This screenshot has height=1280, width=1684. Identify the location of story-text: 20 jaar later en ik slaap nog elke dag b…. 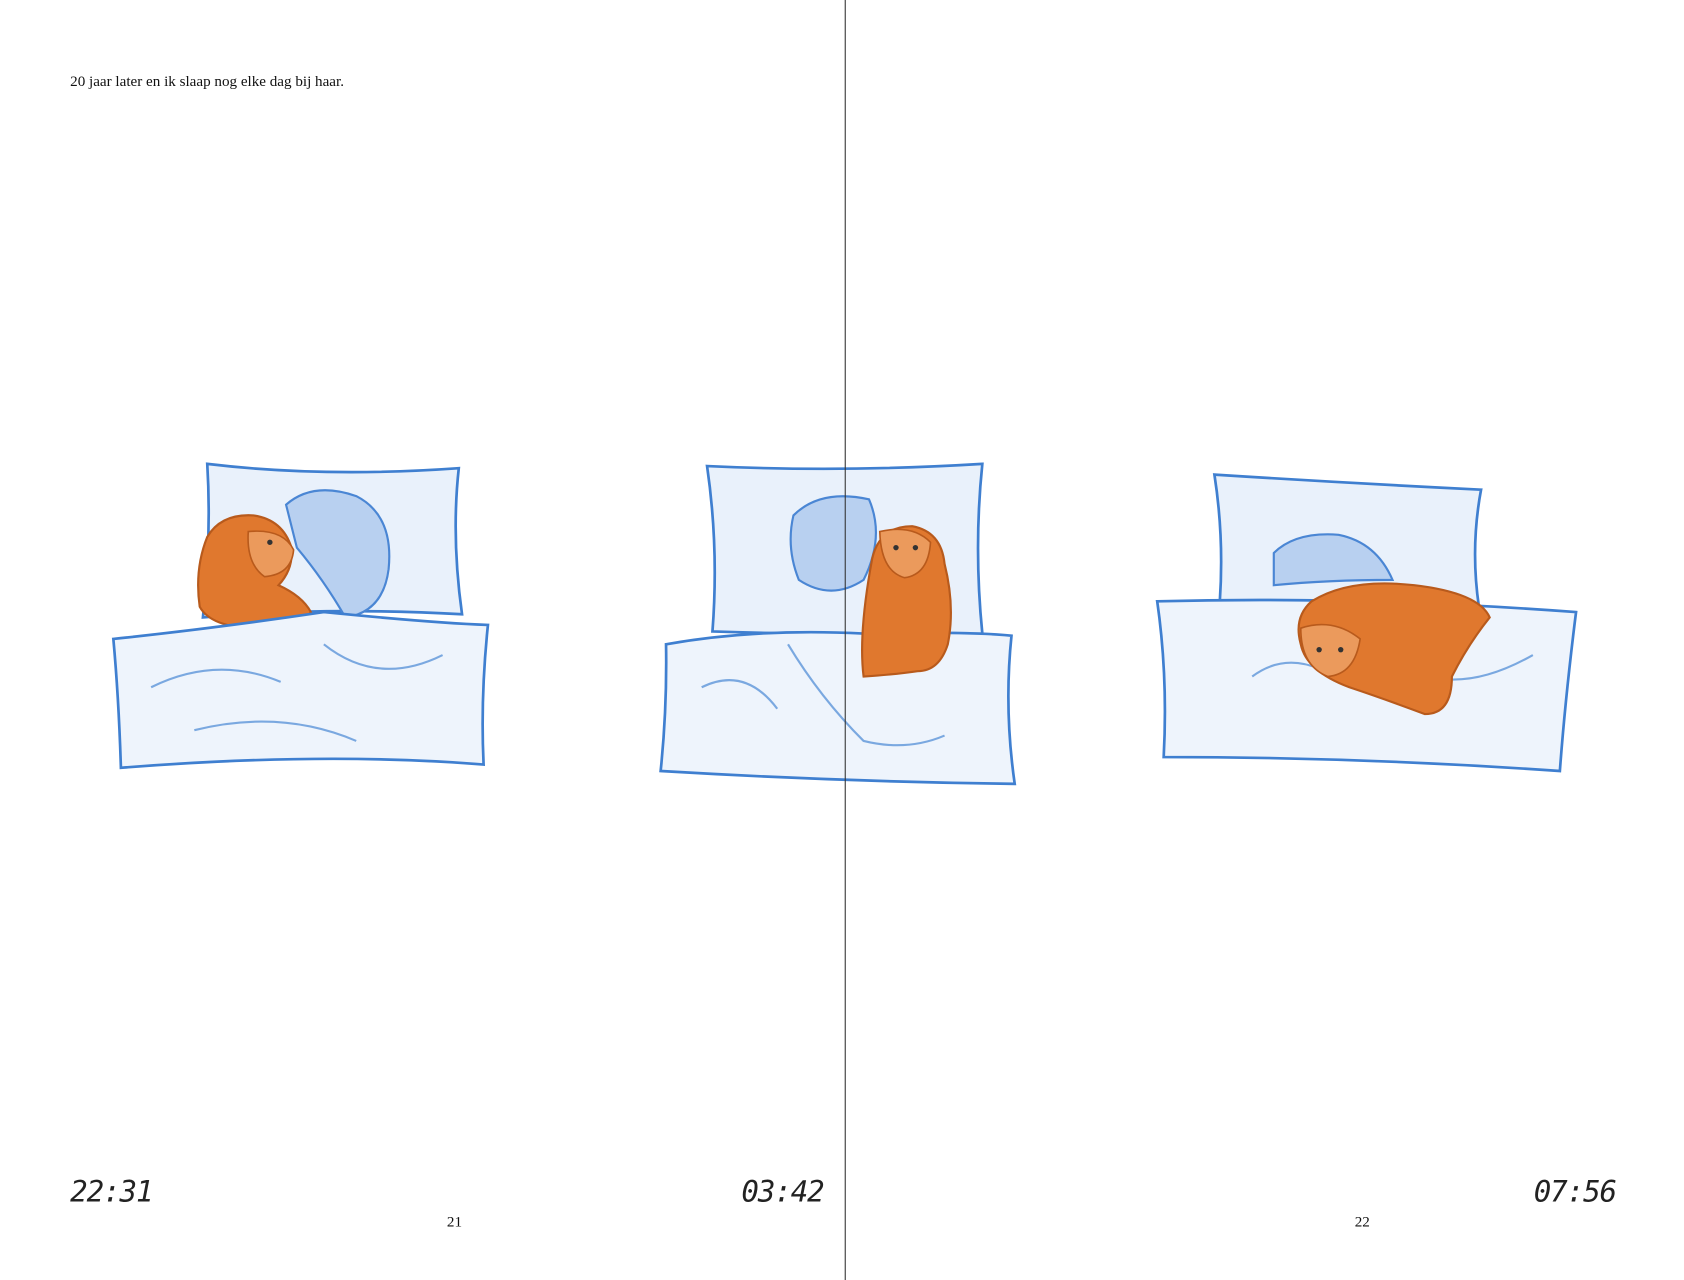
(207, 82).